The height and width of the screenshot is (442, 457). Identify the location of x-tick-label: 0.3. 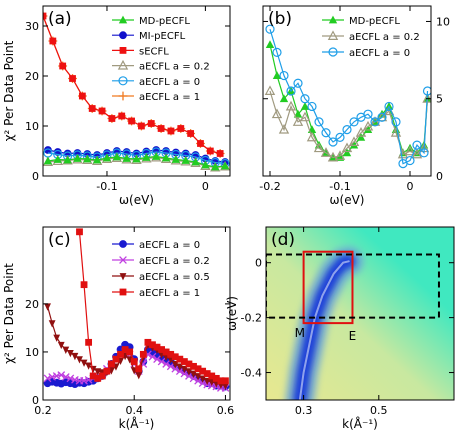
(304, 410).